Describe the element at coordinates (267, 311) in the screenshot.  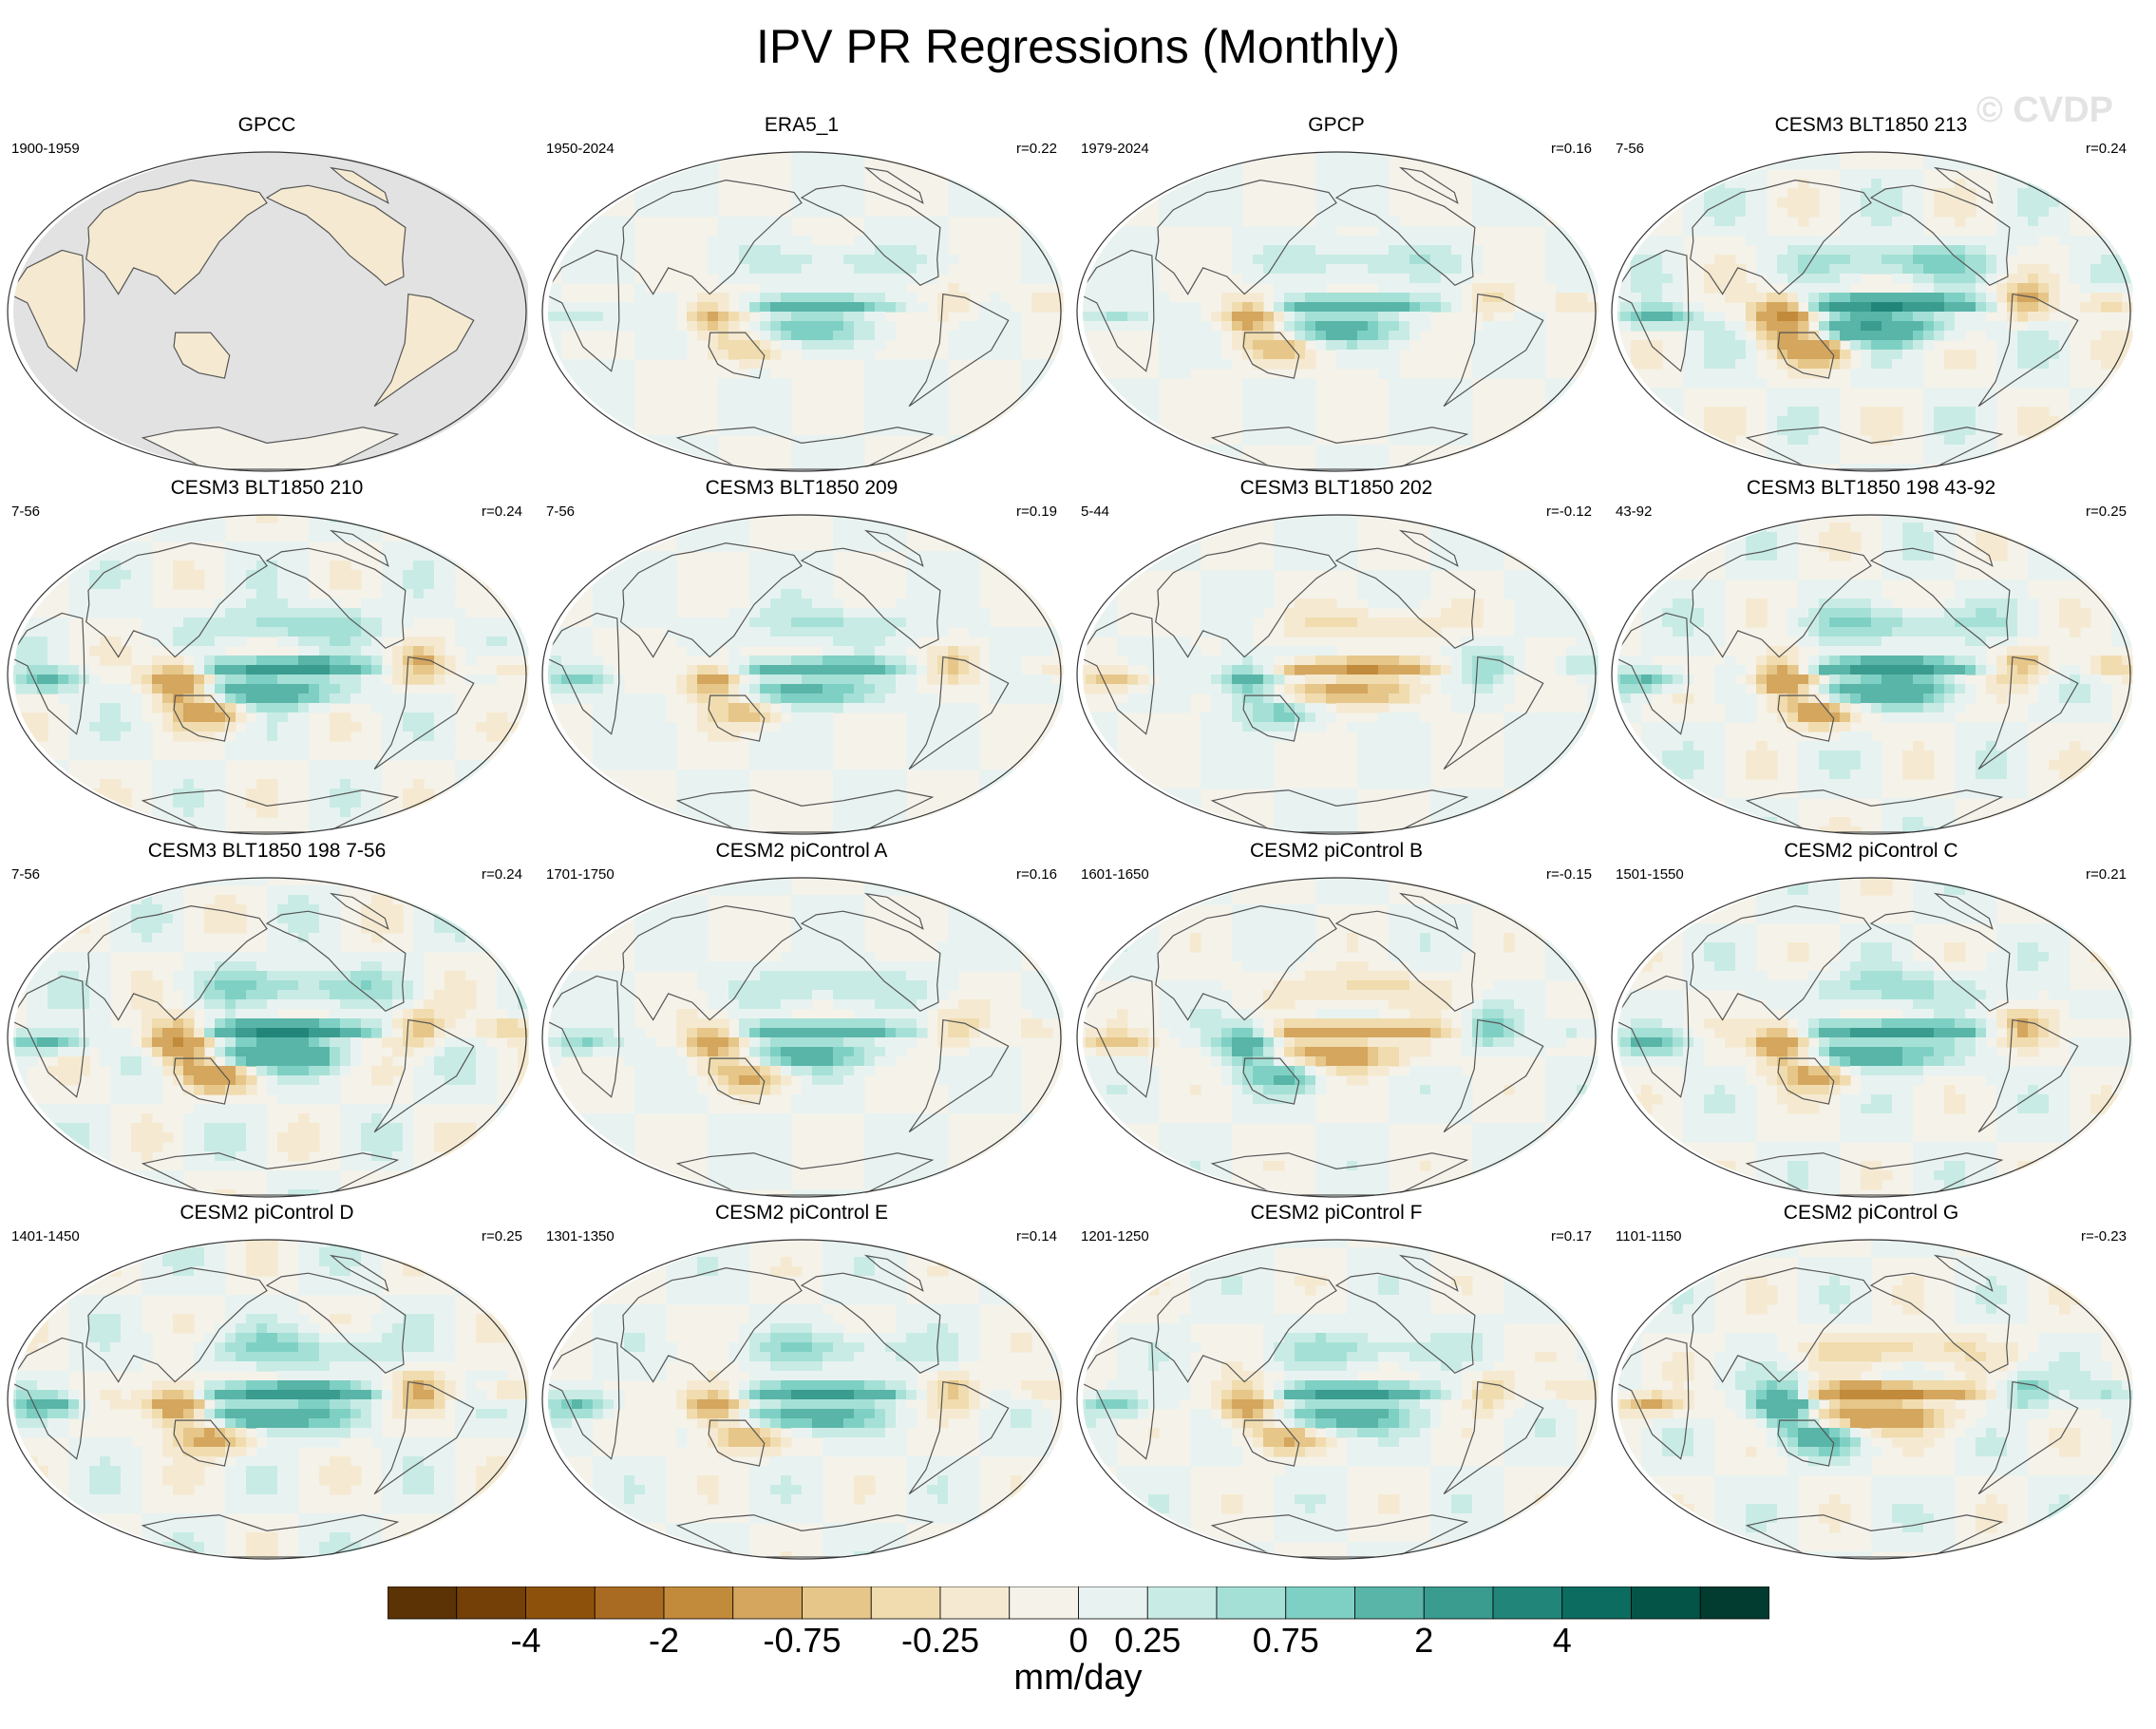
I see `map-outline` at that location.